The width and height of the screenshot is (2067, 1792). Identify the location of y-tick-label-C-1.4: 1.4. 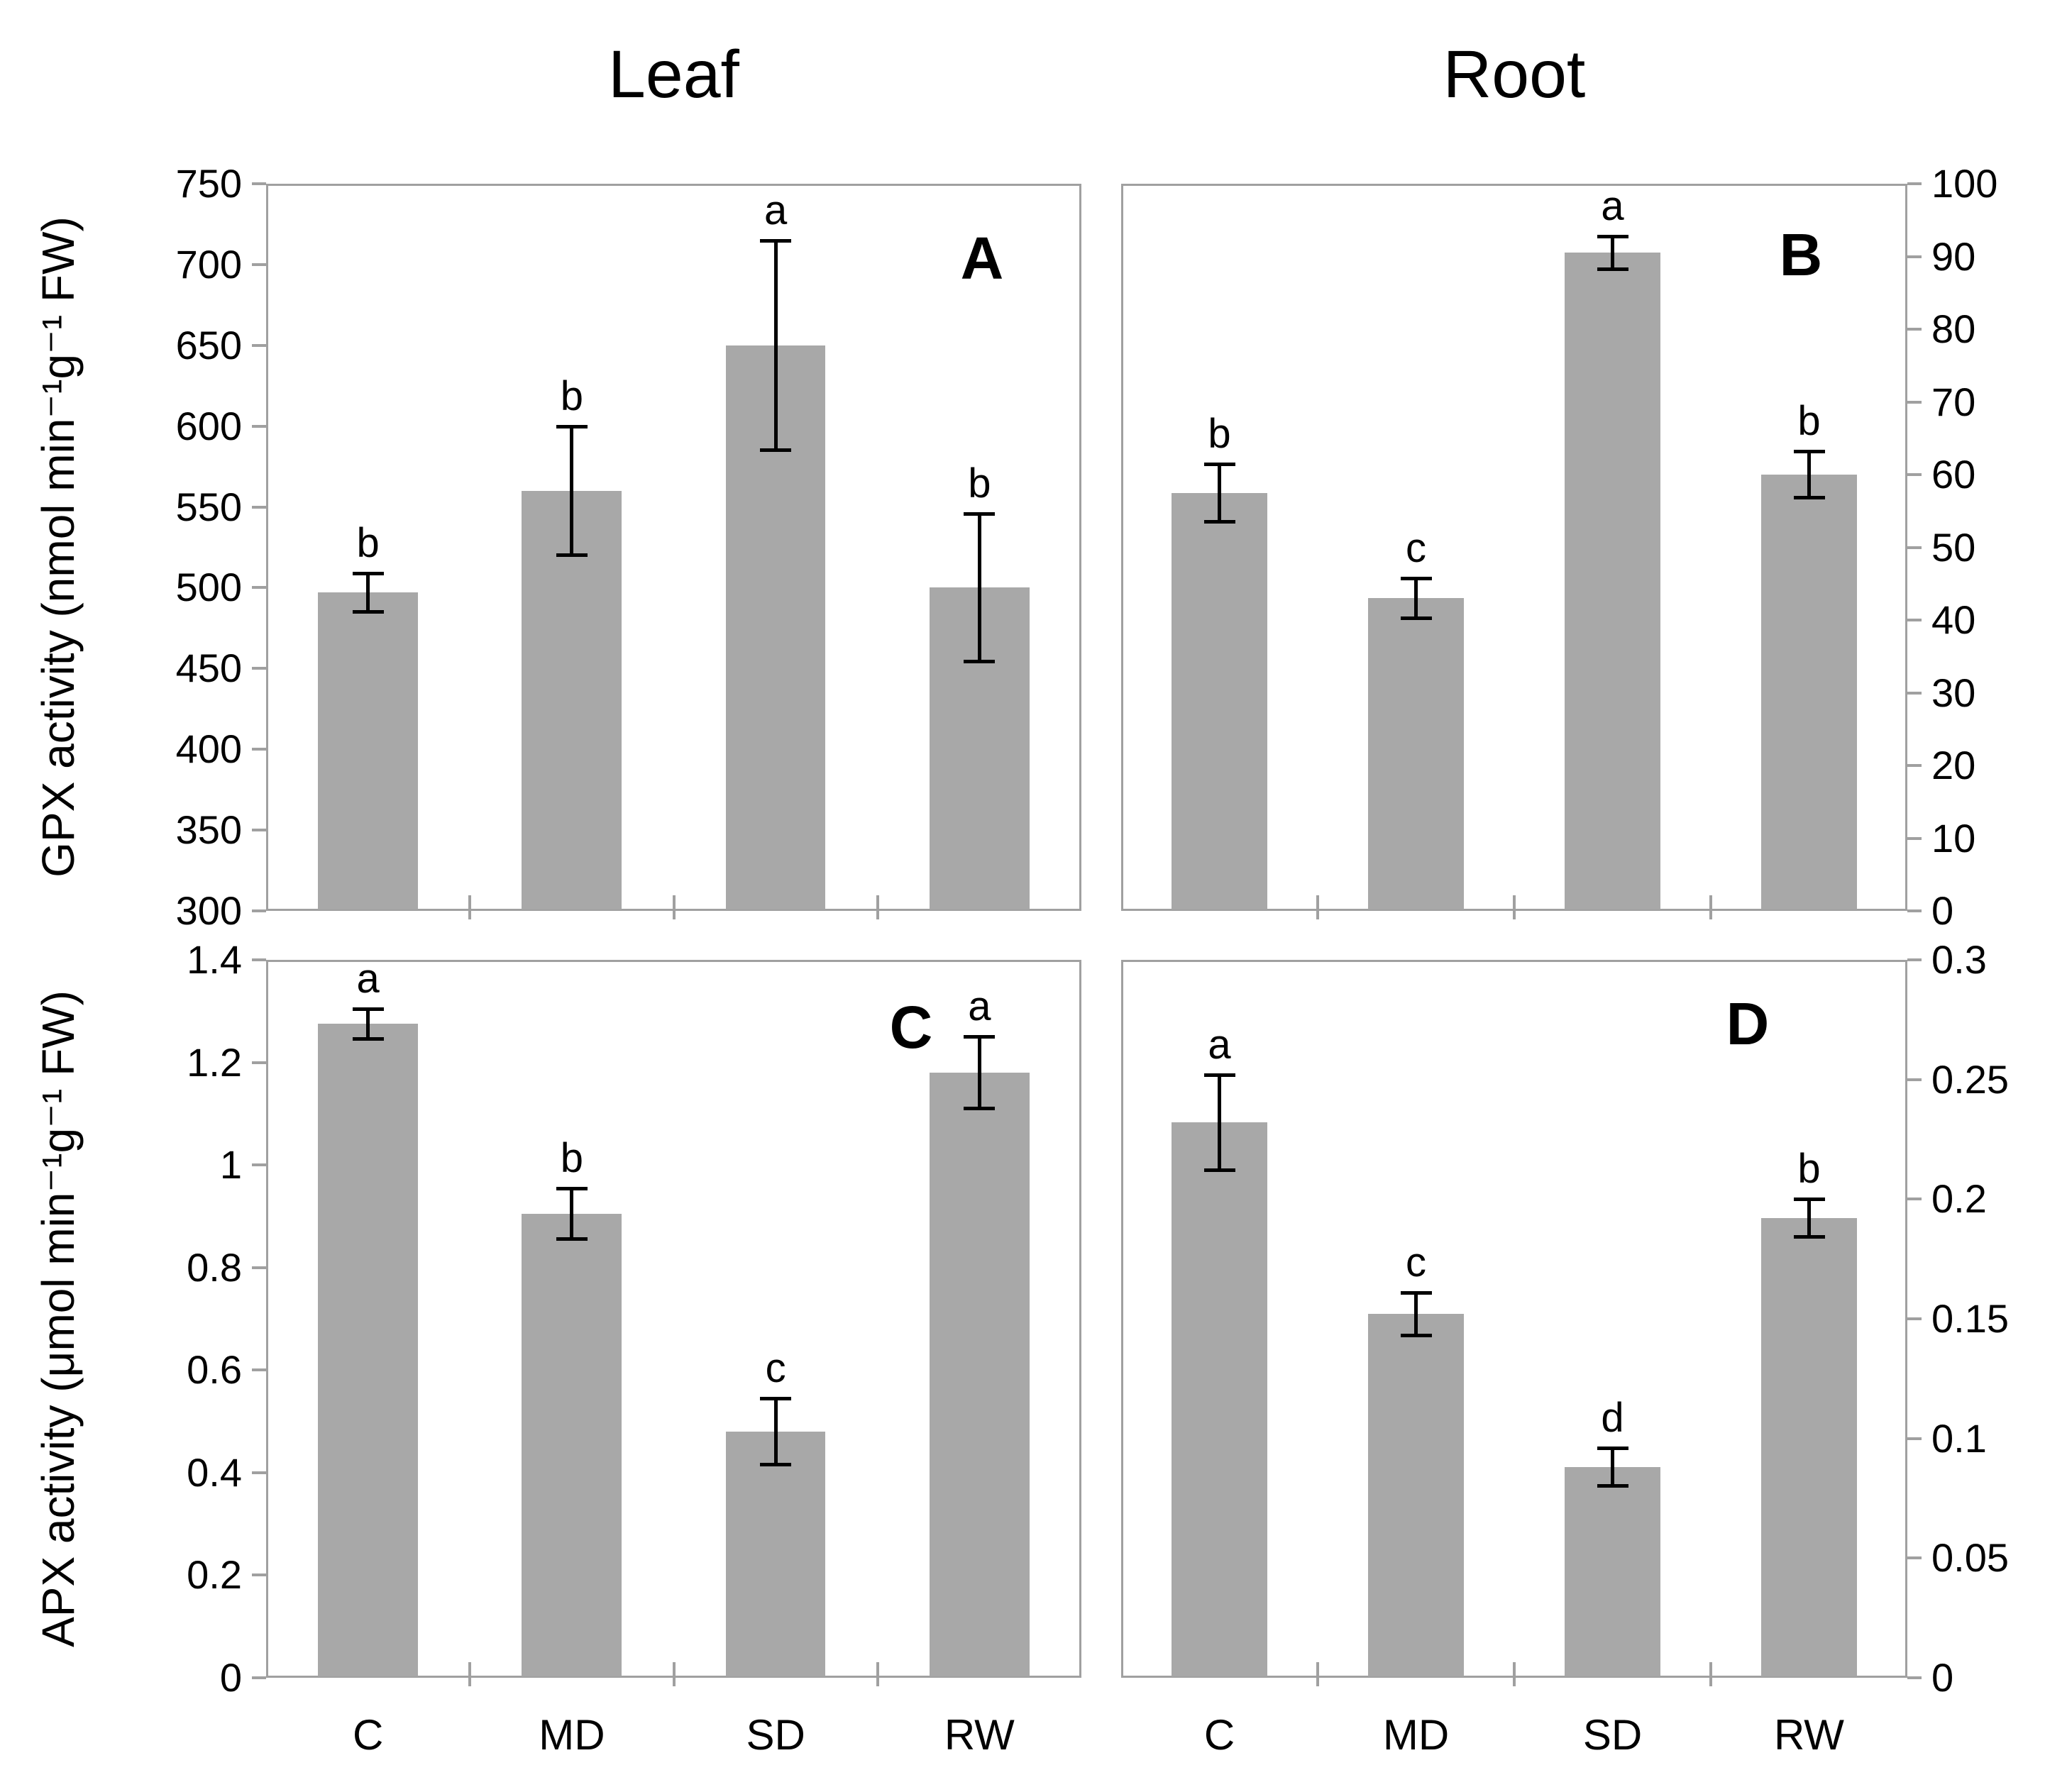
(214, 959).